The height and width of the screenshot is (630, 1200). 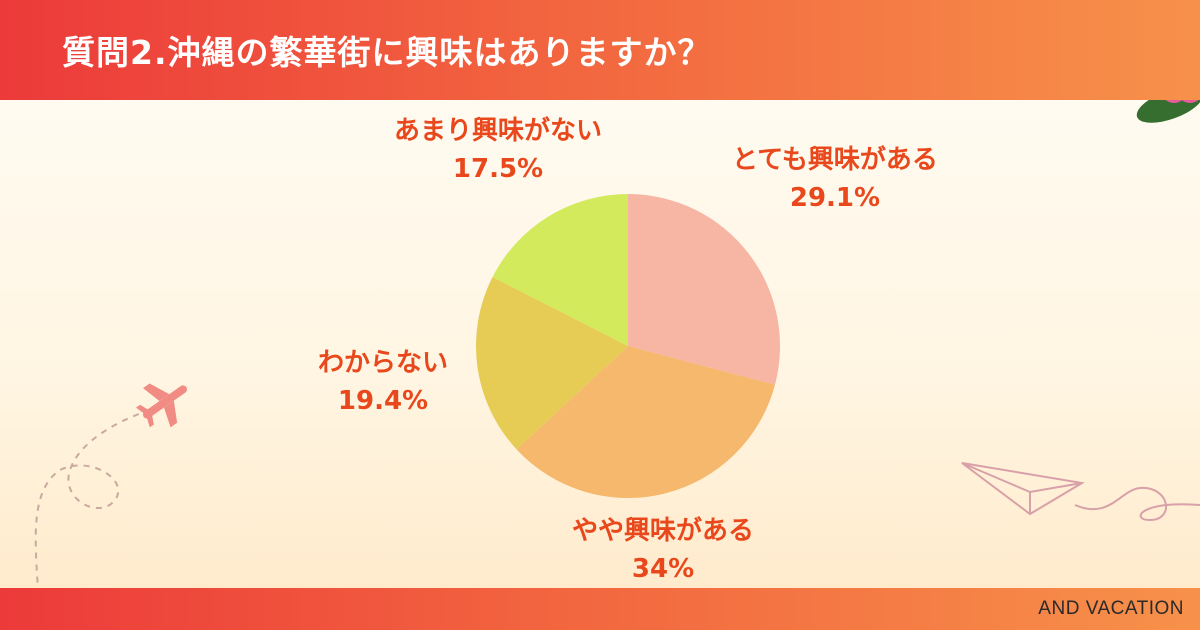 What do you see at coordinates (1111, 608) in the screenshot?
I see `brand-name: AND VACATION` at bounding box center [1111, 608].